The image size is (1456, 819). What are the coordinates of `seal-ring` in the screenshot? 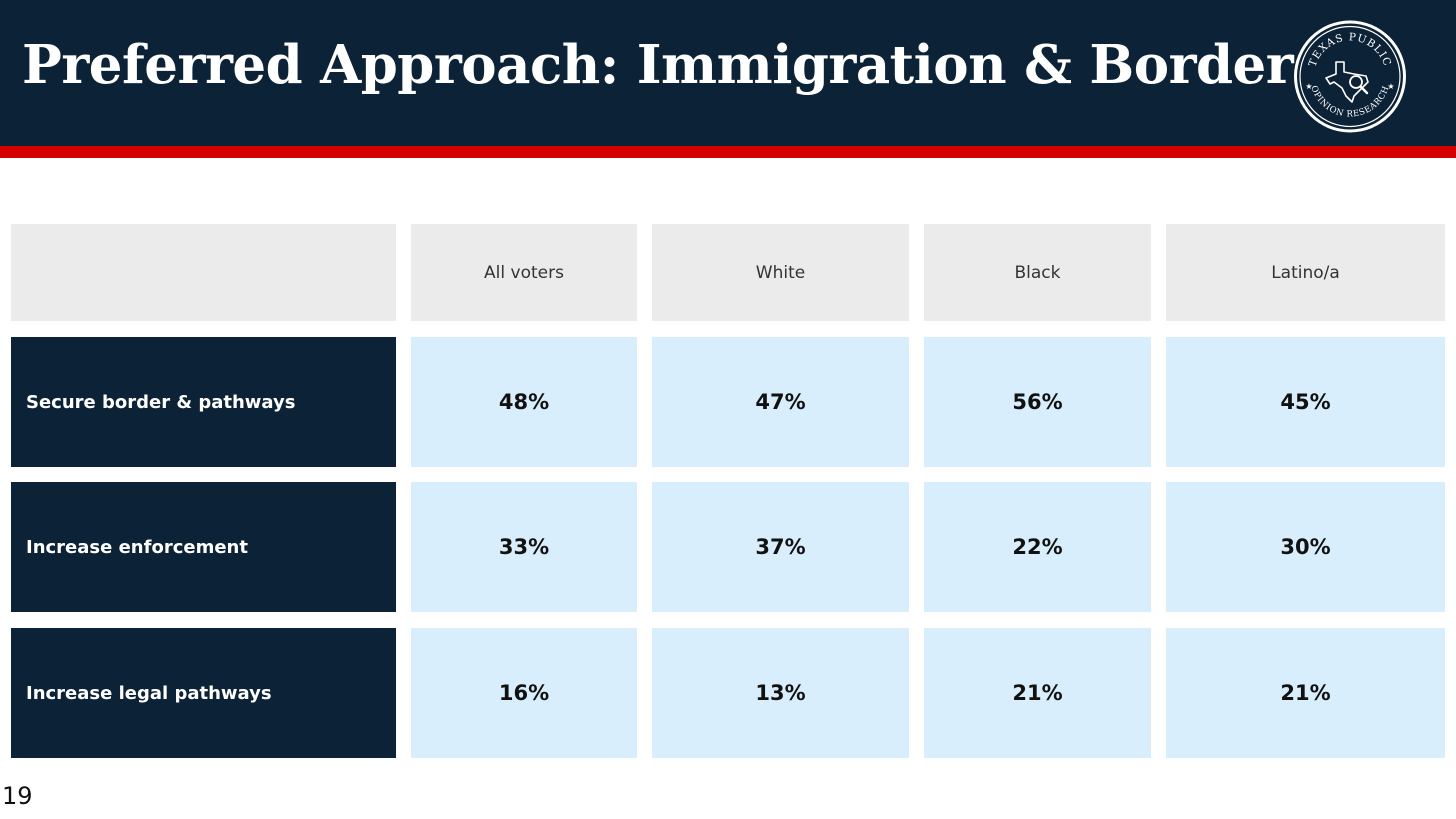 It's located at (1350, 76).